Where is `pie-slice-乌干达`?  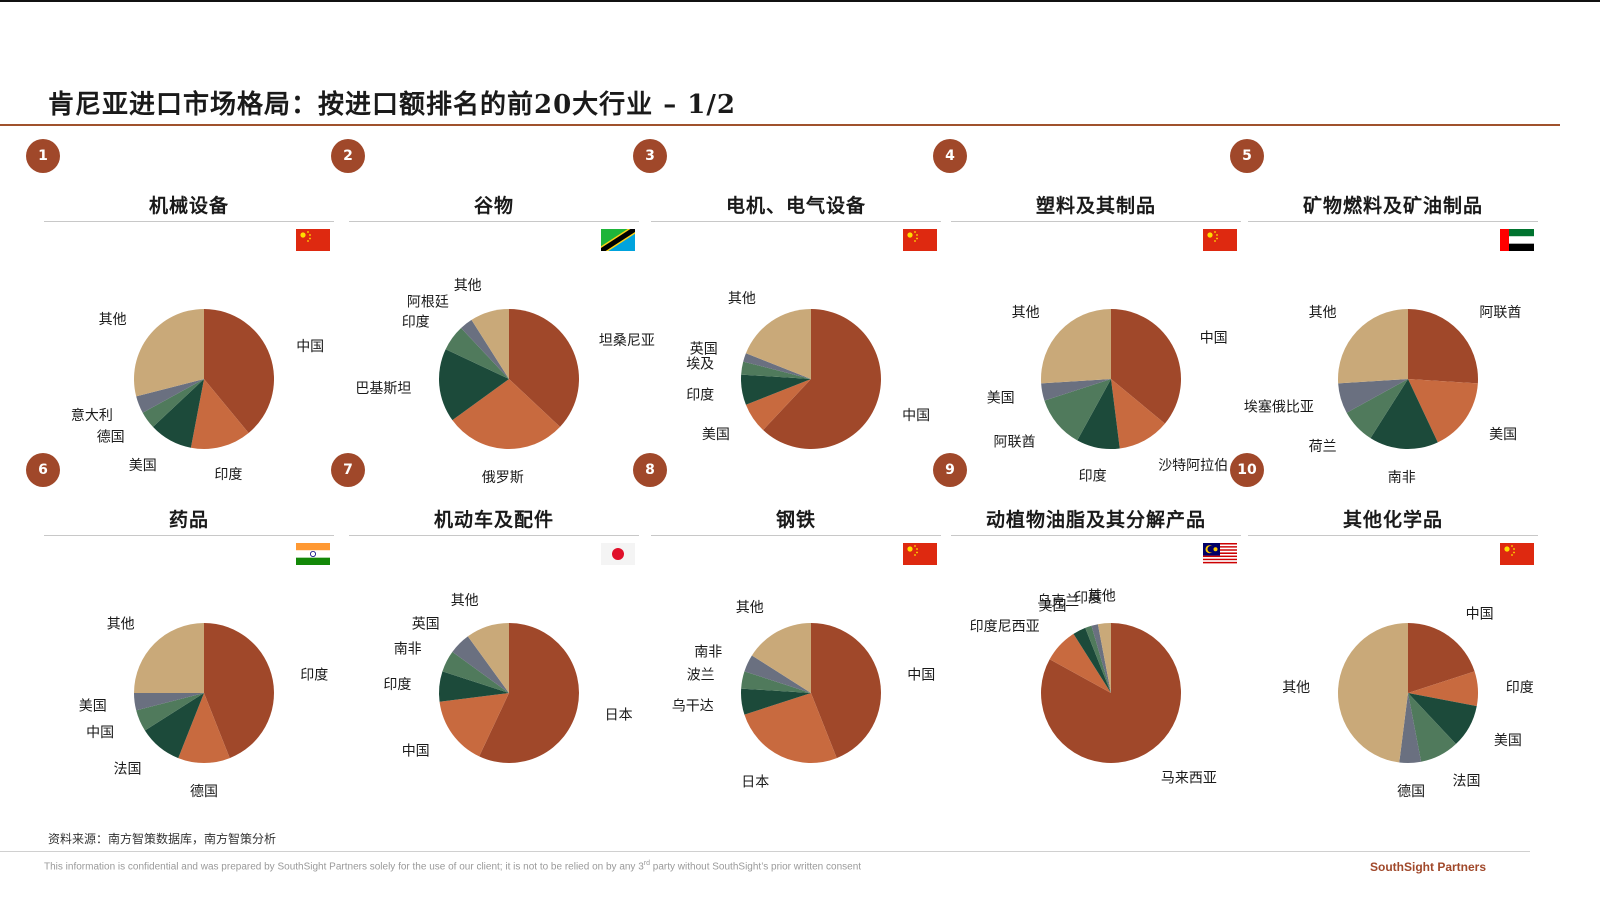
pie-slice-乌干达 is located at coordinates (776, 701).